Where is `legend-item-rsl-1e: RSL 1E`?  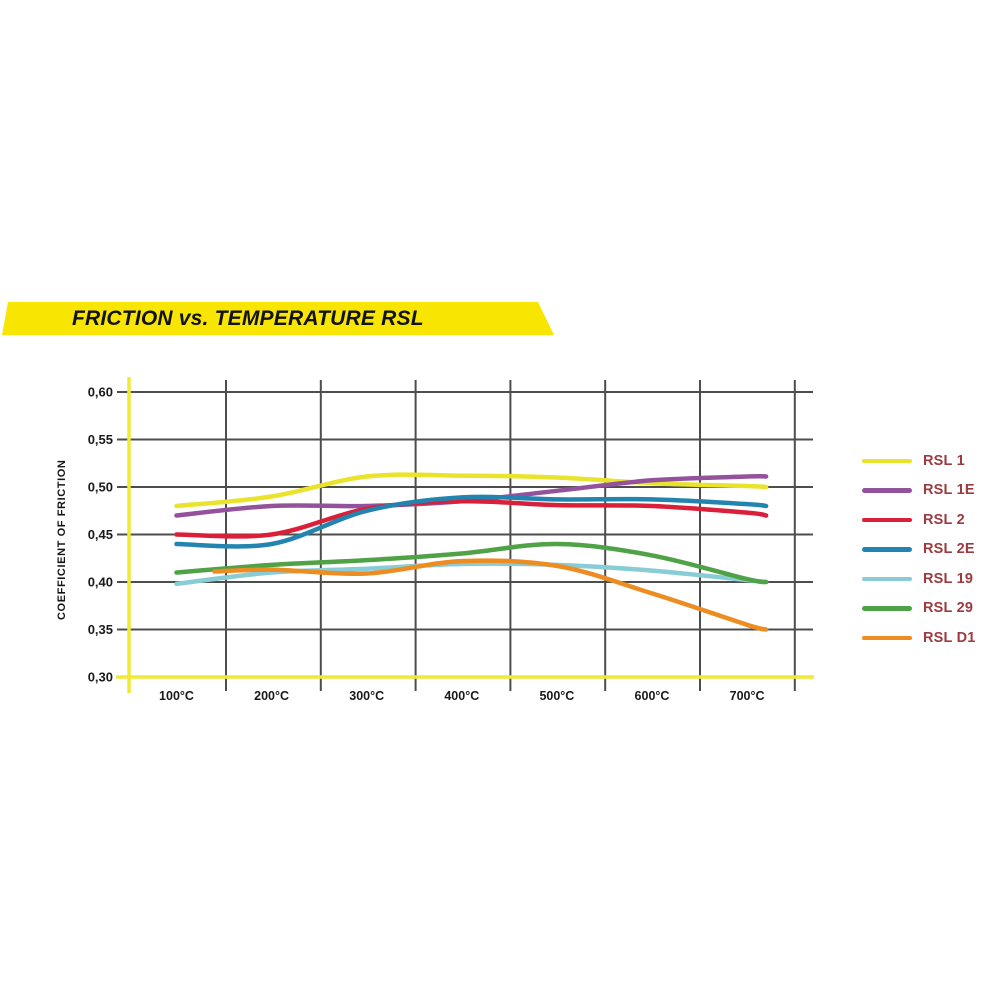 legend-item-rsl-1e: RSL 1E is located at coordinates (919, 491).